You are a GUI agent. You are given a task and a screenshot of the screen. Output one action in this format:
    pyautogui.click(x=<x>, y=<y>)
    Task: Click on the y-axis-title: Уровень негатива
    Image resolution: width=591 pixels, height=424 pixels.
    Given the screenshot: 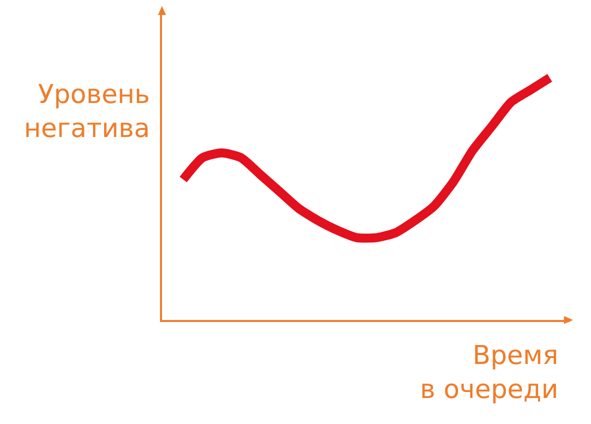 What is the action you would take?
    pyautogui.click(x=87, y=112)
    